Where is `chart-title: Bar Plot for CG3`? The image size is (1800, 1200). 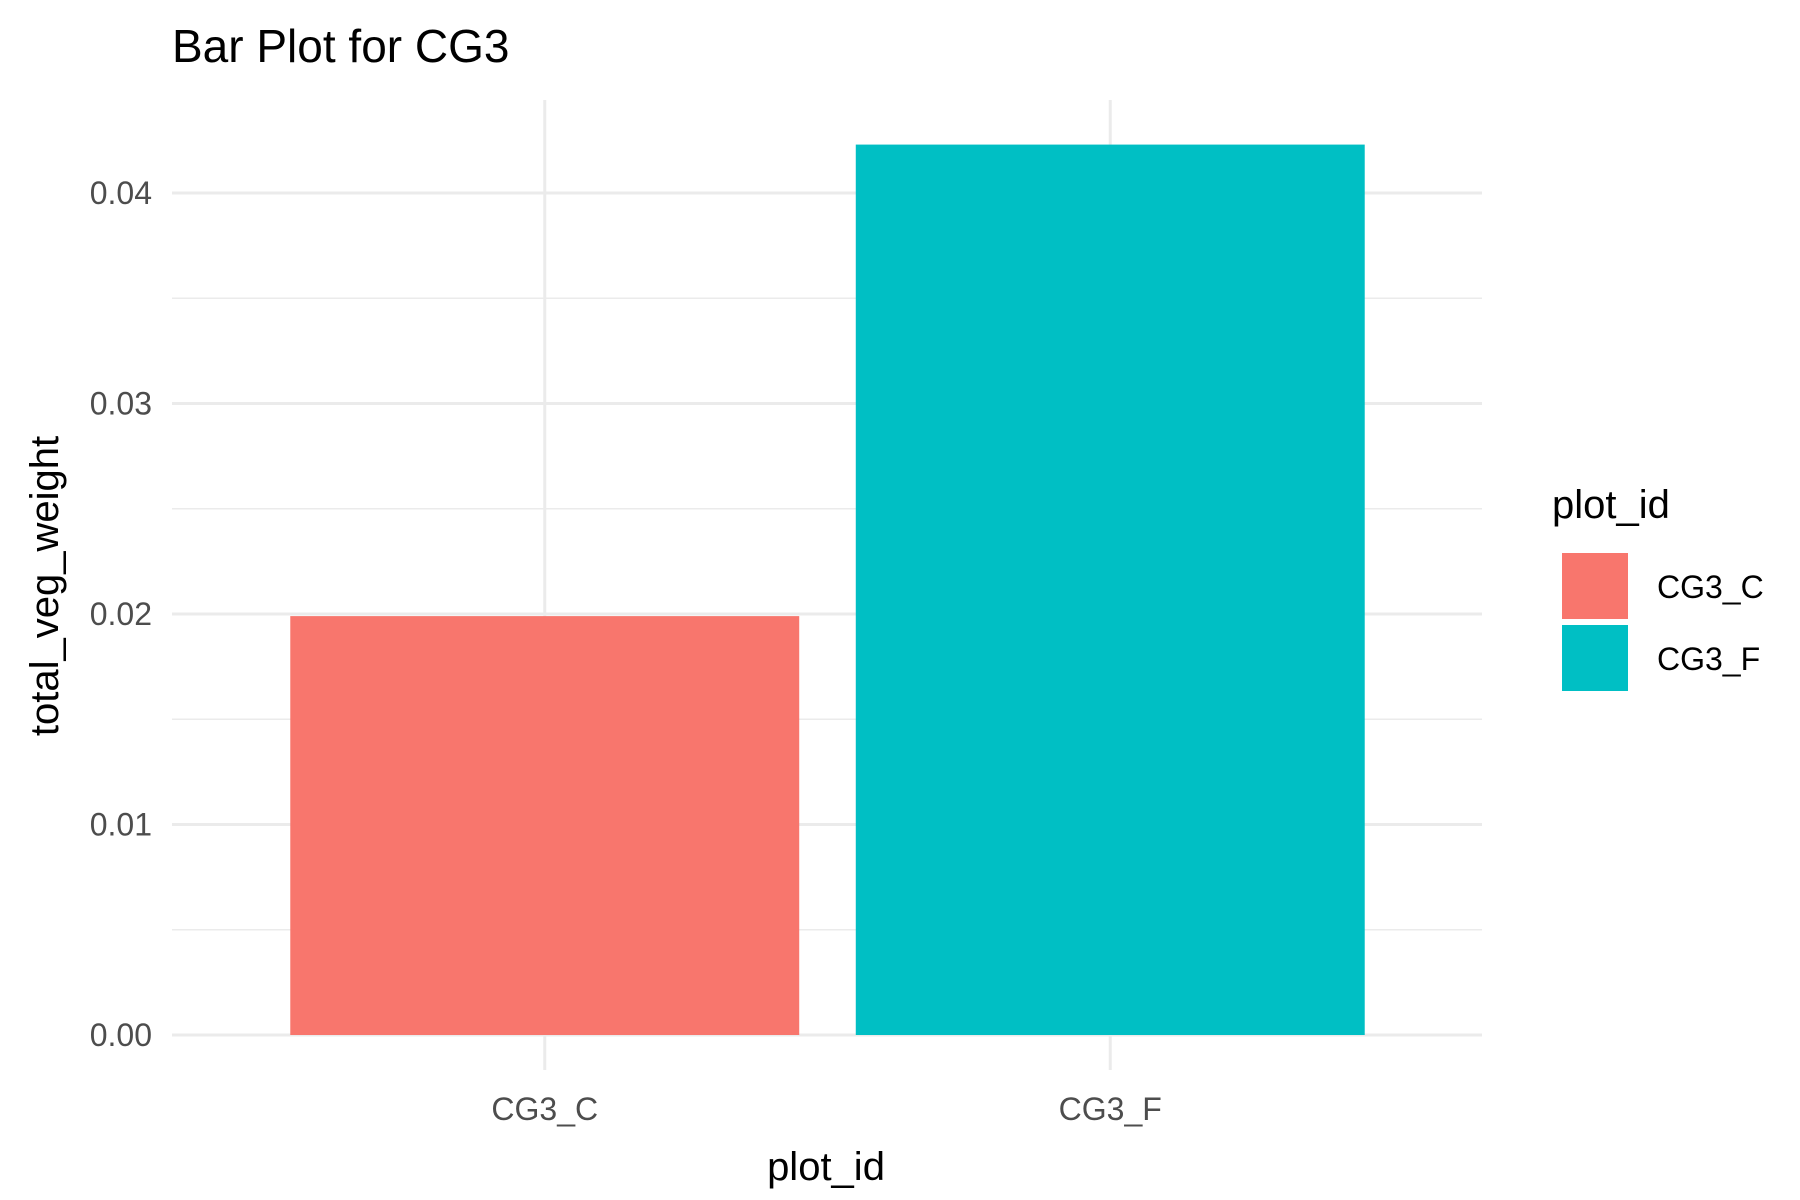
chart-title: Bar Plot for CG3 is located at coordinates (340, 46).